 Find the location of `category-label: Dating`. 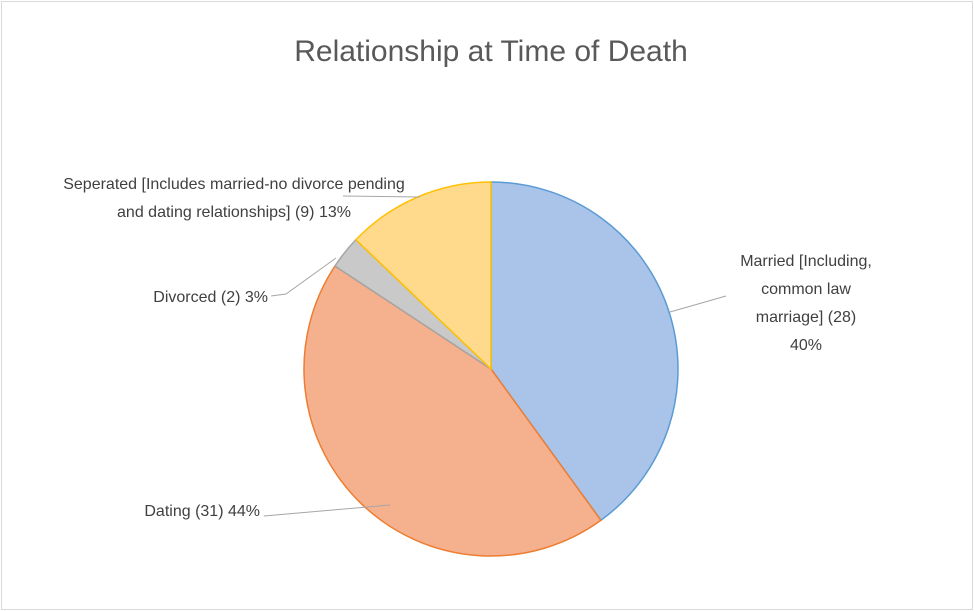

category-label: Dating is located at coordinates (167, 511).